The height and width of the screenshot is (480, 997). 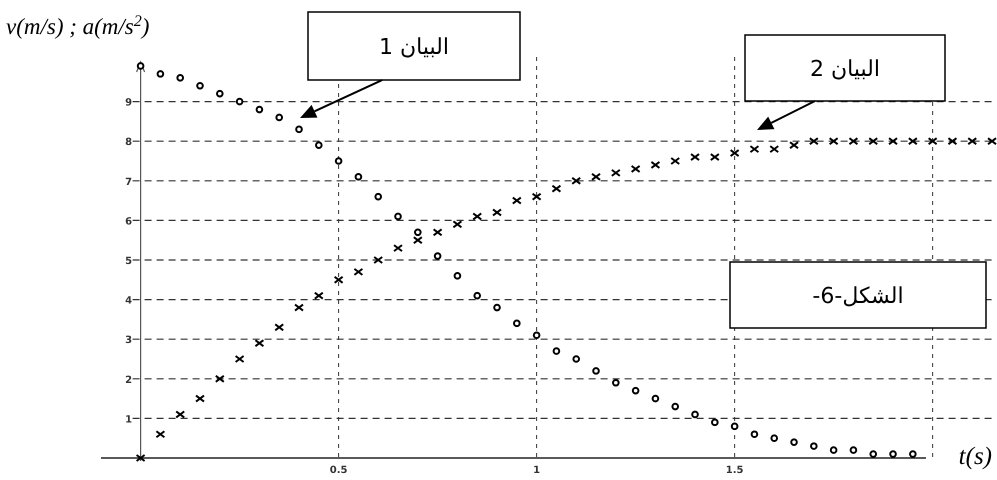 What do you see at coordinates (128, 420) in the screenshot?
I see `y-tick-label: 1` at bounding box center [128, 420].